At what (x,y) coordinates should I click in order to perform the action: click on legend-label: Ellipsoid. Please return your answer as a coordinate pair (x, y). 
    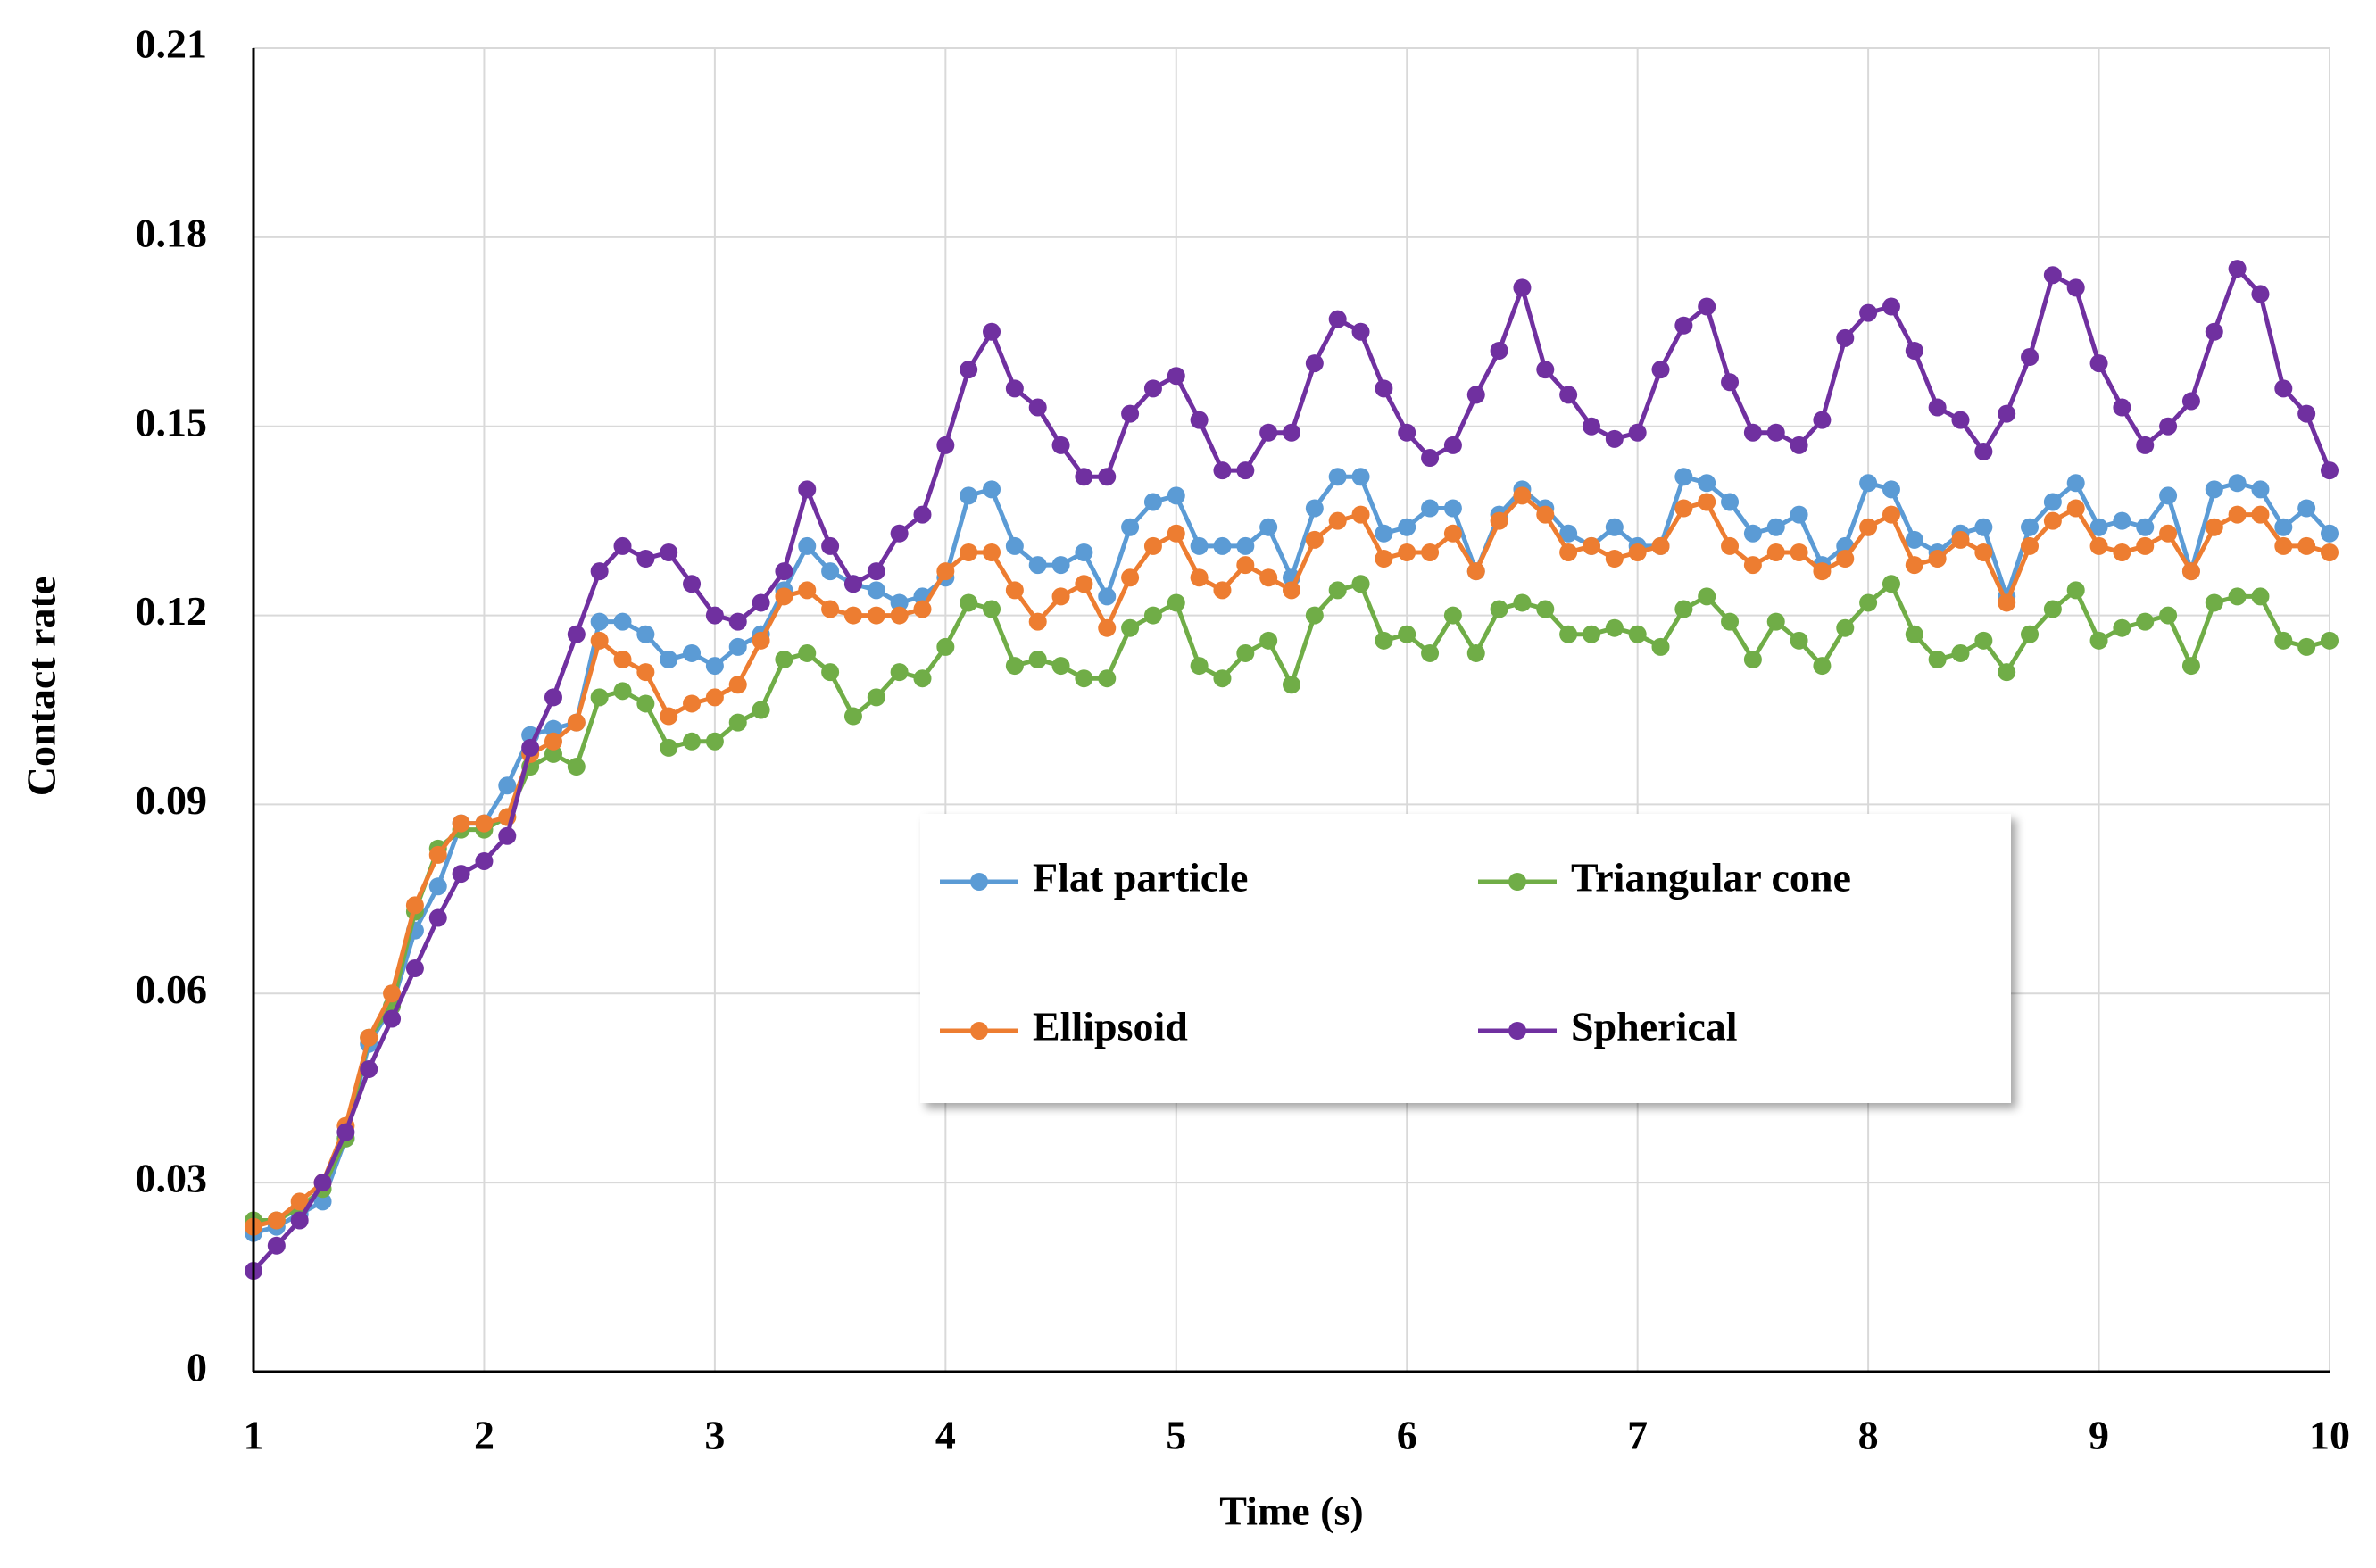
    Looking at the image, I should click on (1110, 1026).